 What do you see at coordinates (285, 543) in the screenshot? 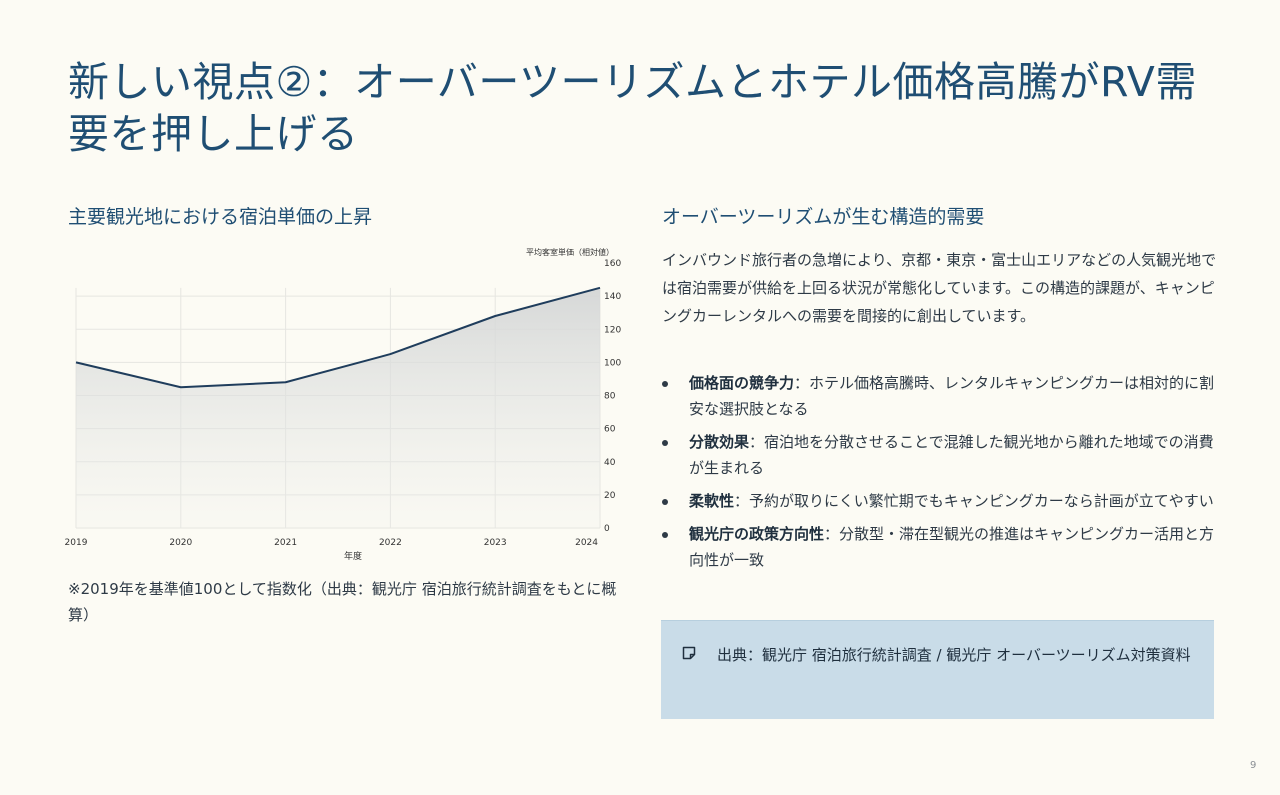
I see `x-tick-label: 2021` at bounding box center [285, 543].